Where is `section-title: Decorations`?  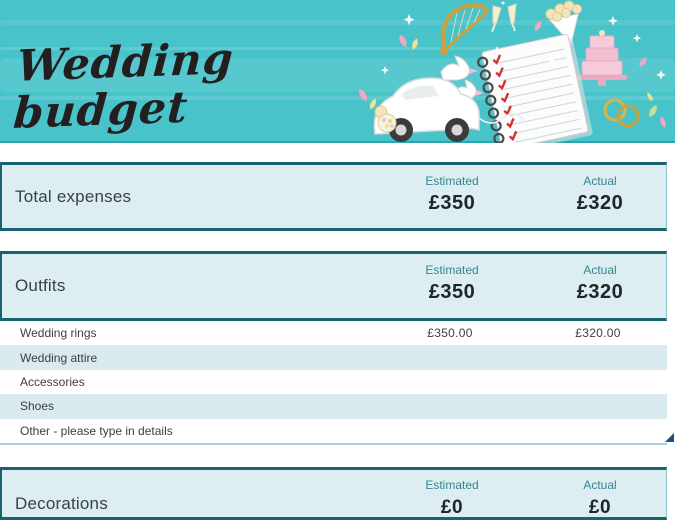 section-title: Decorations is located at coordinates (61, 503).